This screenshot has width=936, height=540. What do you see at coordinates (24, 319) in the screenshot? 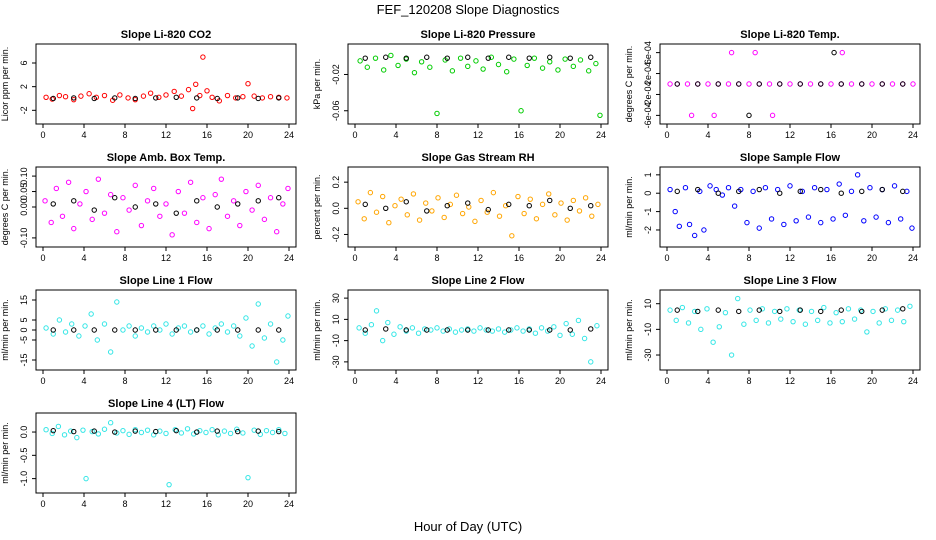
I see `y-tick-label: 5` at bounding box center [24, 319].